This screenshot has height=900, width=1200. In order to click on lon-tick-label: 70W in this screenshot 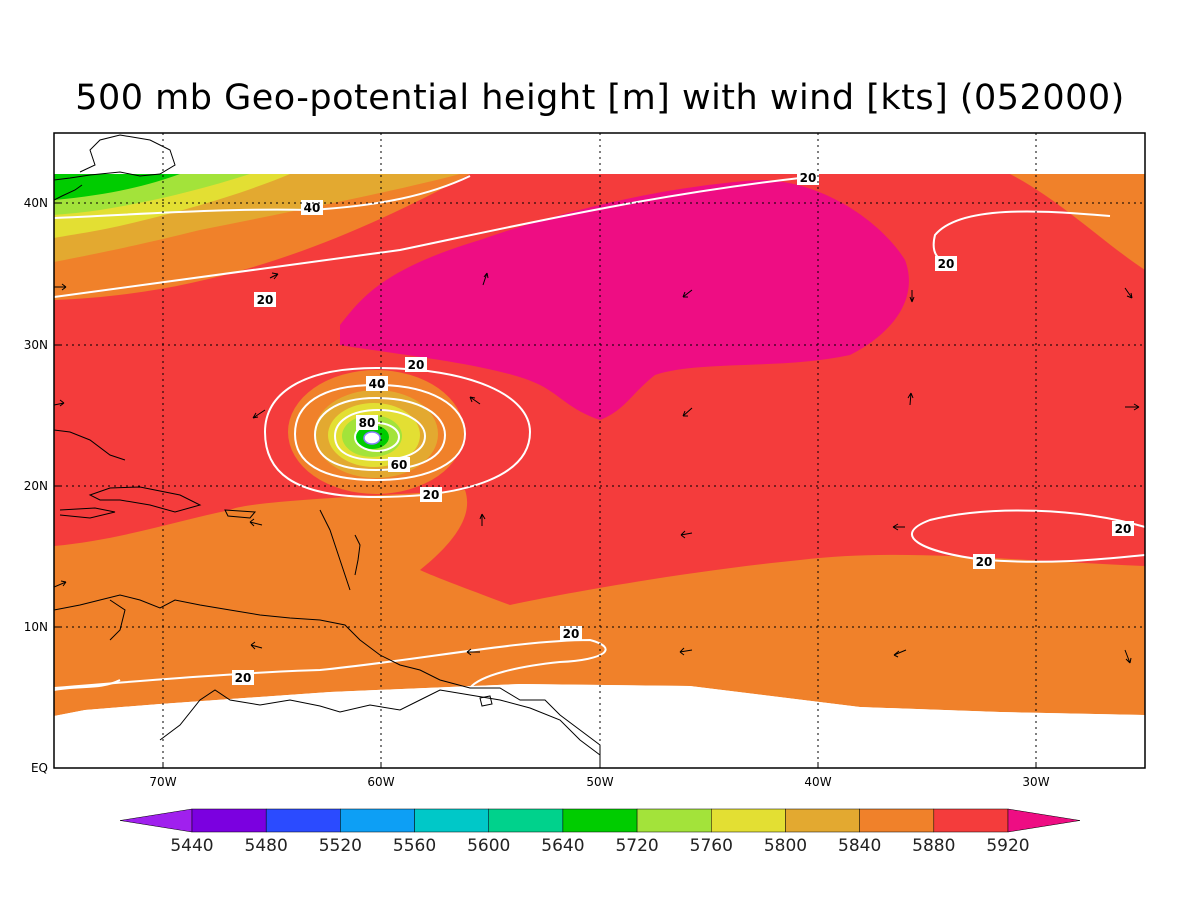, I will do `click(162, 782)`.